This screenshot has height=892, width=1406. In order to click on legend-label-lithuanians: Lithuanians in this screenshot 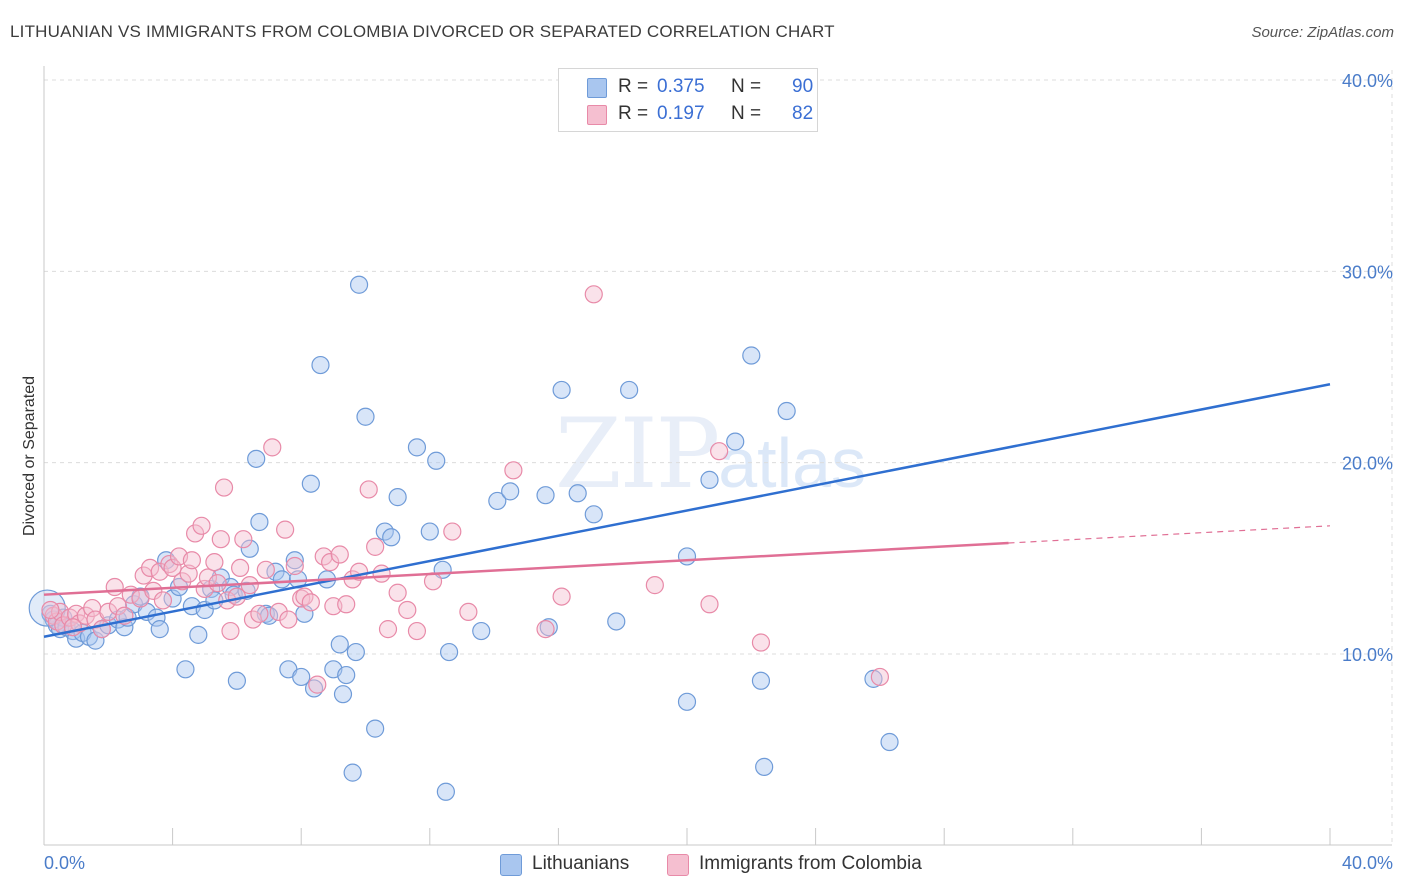, I will do `click(581, 863)`.